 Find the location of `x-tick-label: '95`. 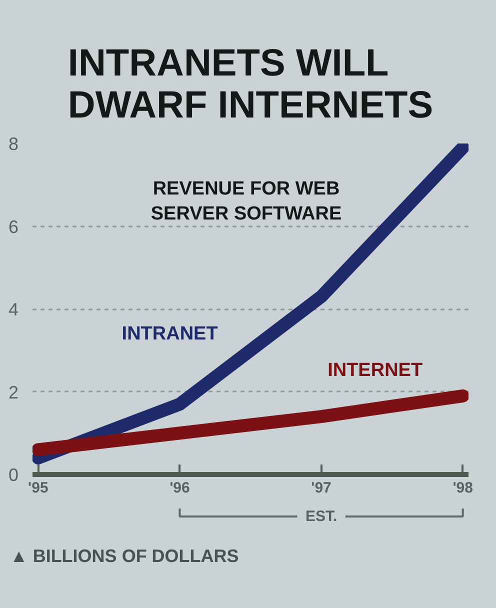

x-tick-label: '95 is located at coordinates (38, 488).